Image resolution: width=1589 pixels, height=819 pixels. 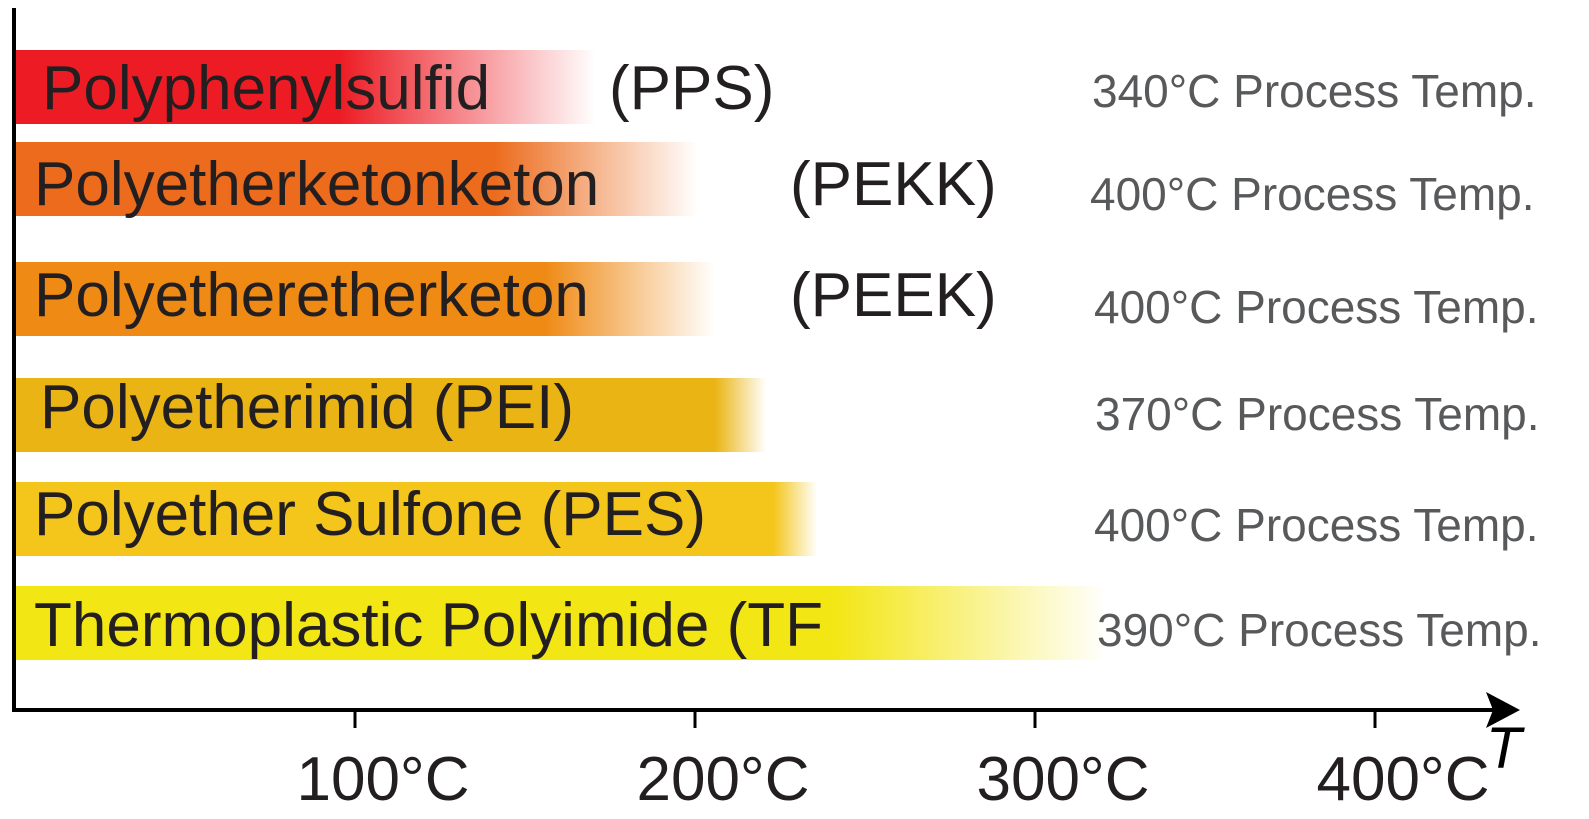 I want to click on x-tick-label: 400°C, so click(x=1402, y=779).